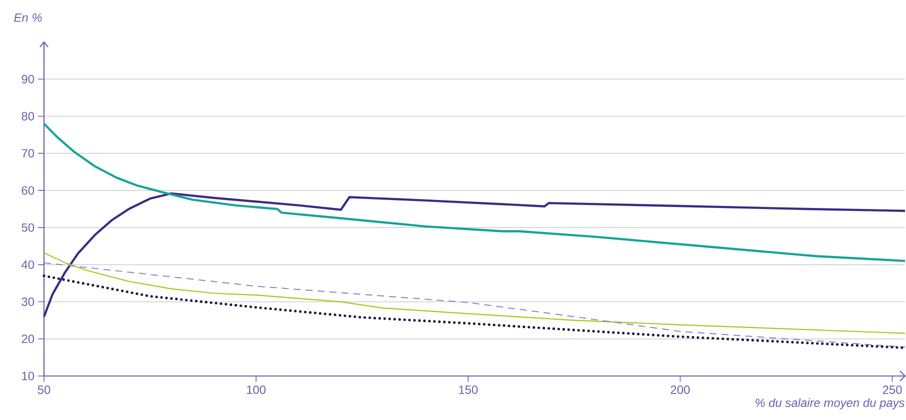 The height and width of the screenshot is (420, 906). What do you see at coordinates (28, 339) in the screenshot?
I see `y-tick-label: 20` at bounding box center [28, 339].